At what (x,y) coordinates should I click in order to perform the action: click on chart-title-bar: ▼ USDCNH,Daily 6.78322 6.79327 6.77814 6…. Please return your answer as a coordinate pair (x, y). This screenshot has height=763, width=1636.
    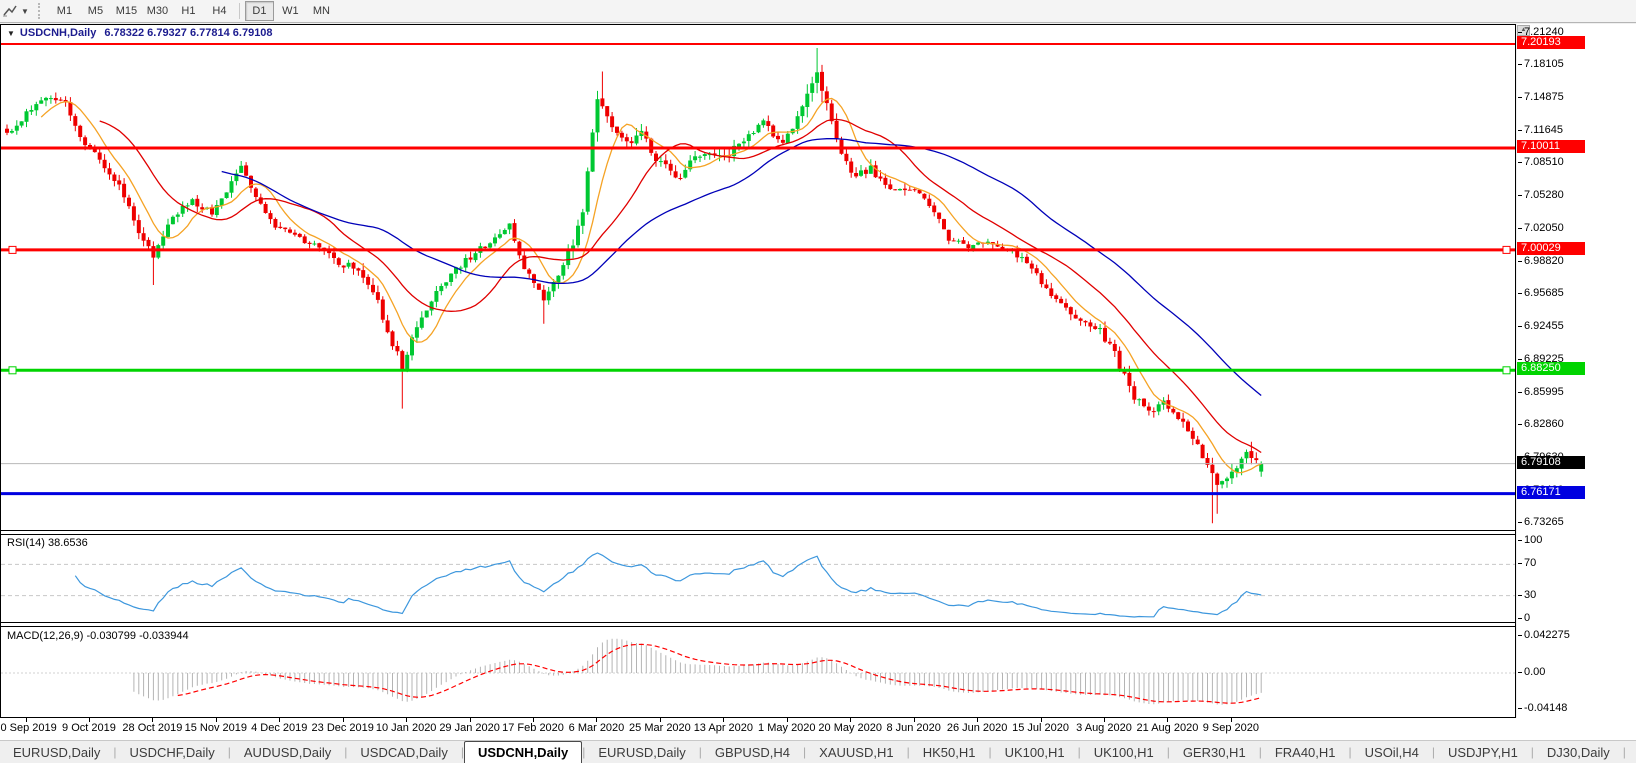
    Looking at the image, I should click on (758, 33).